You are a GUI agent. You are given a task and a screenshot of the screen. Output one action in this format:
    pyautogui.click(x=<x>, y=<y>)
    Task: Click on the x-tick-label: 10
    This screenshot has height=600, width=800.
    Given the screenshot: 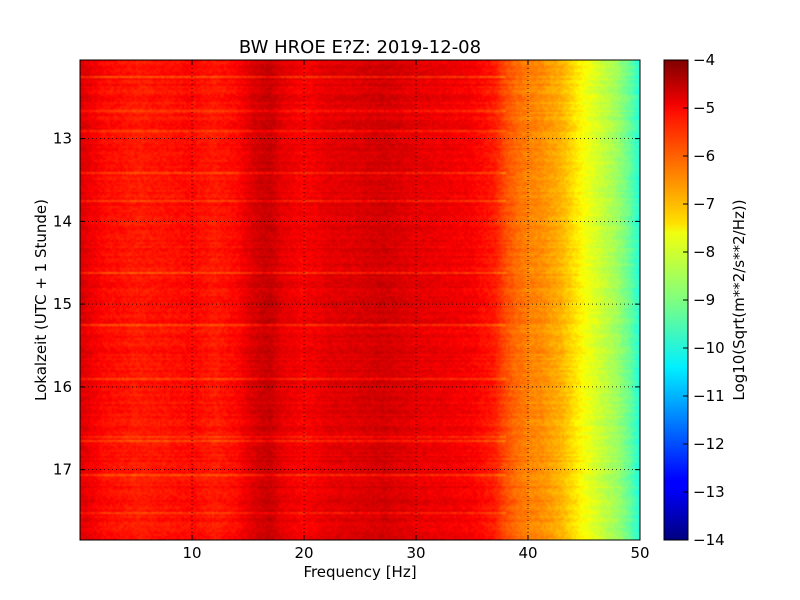 What is the action you would take?
    pyautogui.click(x=191, y=553)
    